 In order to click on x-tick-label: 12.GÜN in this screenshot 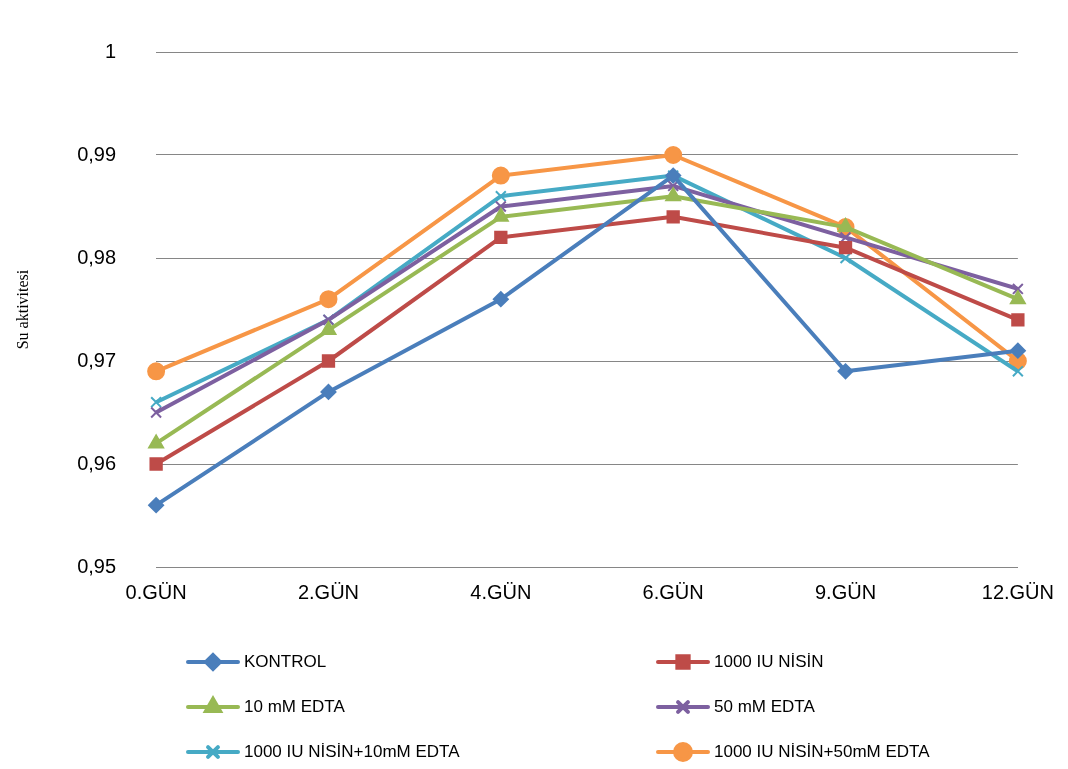, I will do `click(1017, 591)`.